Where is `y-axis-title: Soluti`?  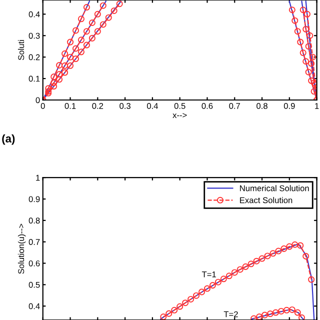 y-axis-title: Soluti is located at coordinates (21, 50).